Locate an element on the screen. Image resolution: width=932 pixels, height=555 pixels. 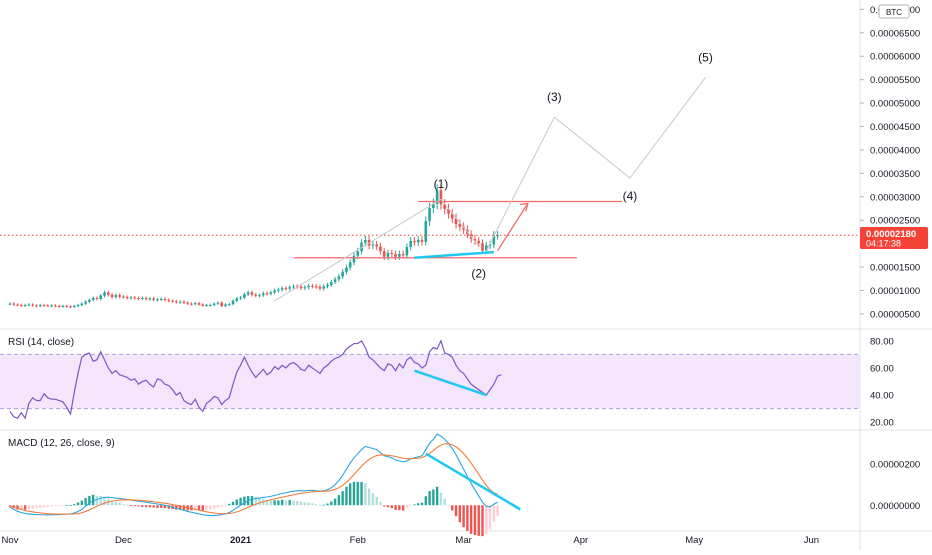
price-tick-label: 0.00004000 is located at coordinates (895, 150).